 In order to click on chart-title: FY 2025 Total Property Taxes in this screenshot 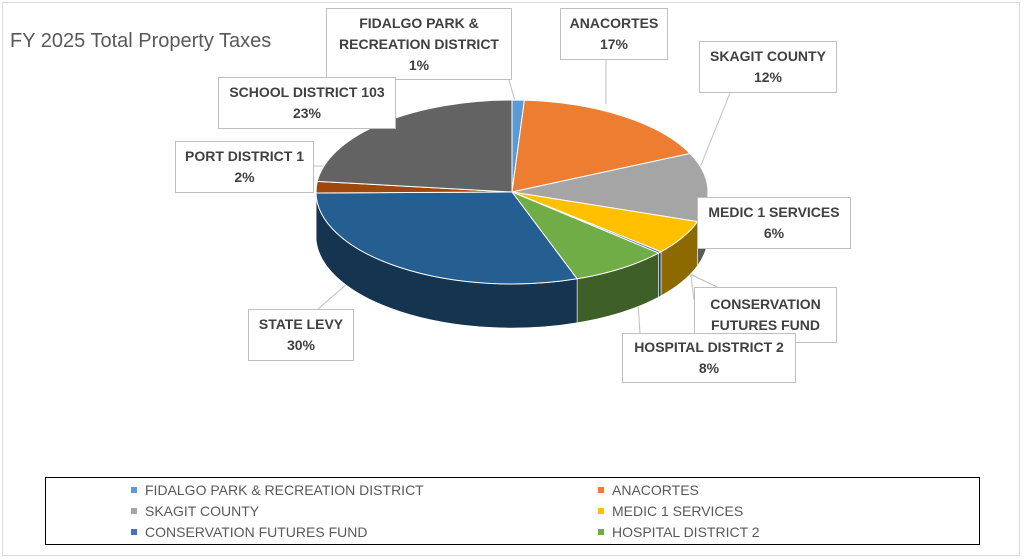, I will do `click(141, 41)`.